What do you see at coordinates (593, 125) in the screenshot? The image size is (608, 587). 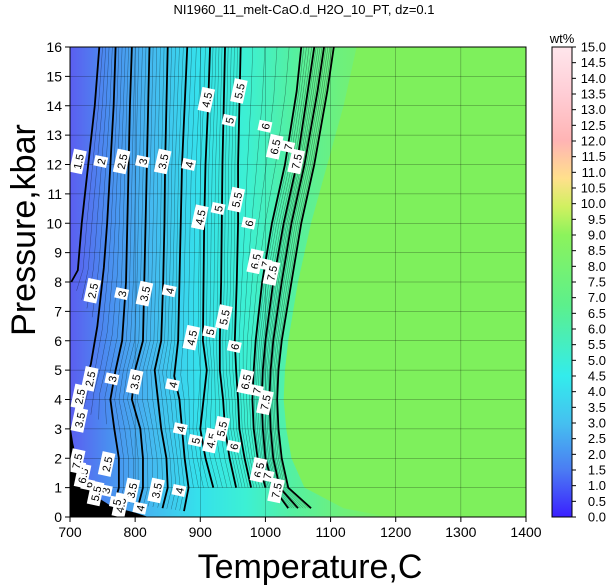 I see `colorbar-tick-label: 12.5` at bounding box center [593, 125].